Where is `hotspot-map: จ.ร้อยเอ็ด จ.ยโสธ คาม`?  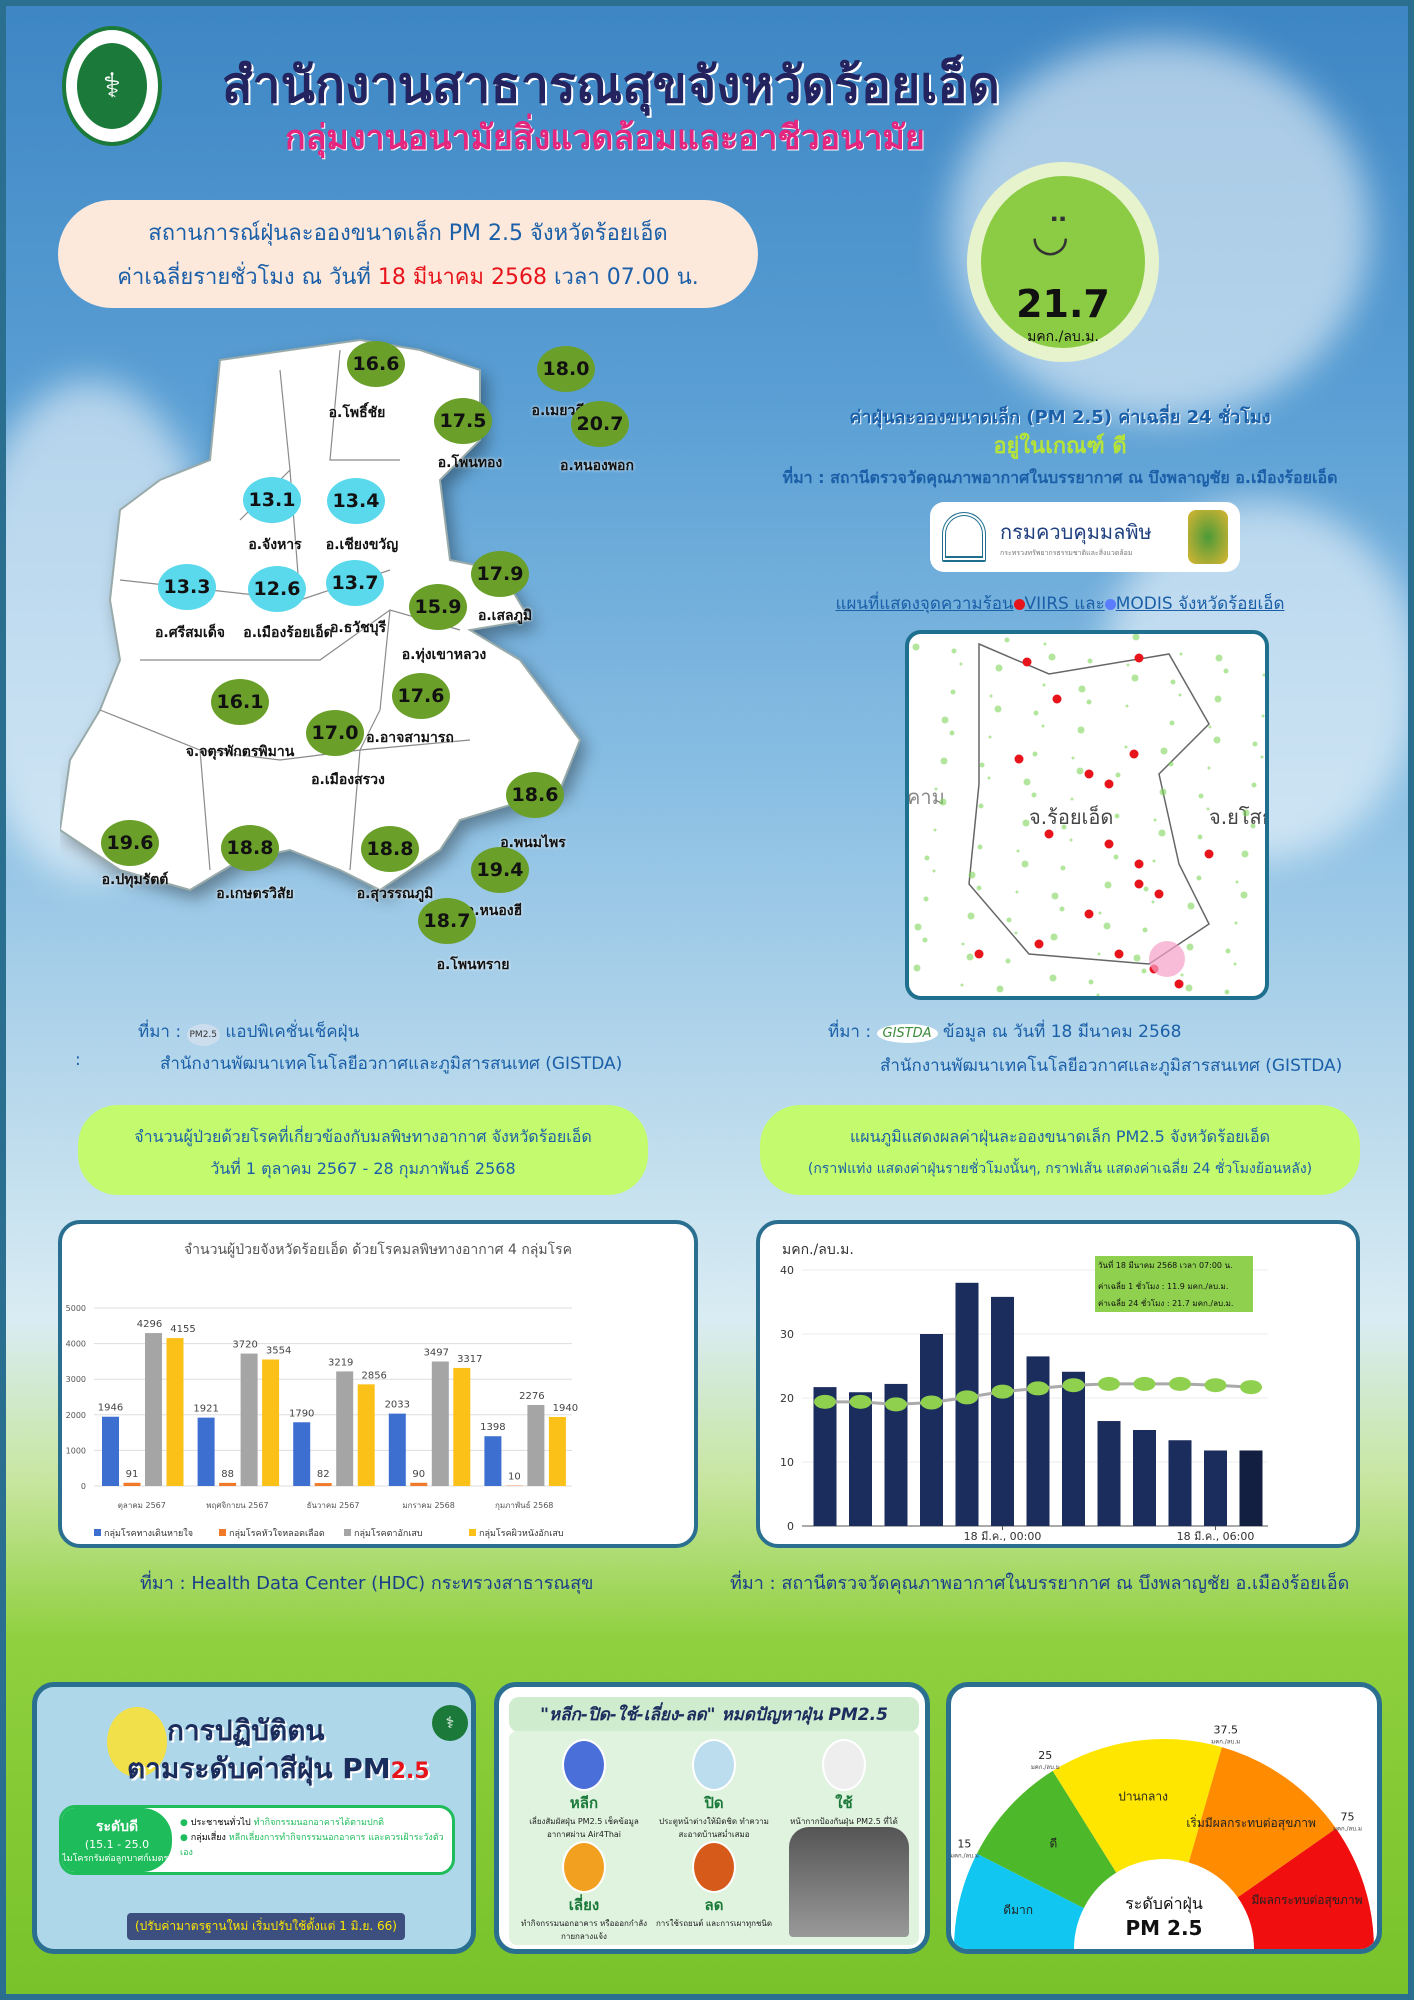 hotspot-map: จ.ร้อยเอ็ด จ.ยโสธ คาม is located at coordinates (1087, 815).